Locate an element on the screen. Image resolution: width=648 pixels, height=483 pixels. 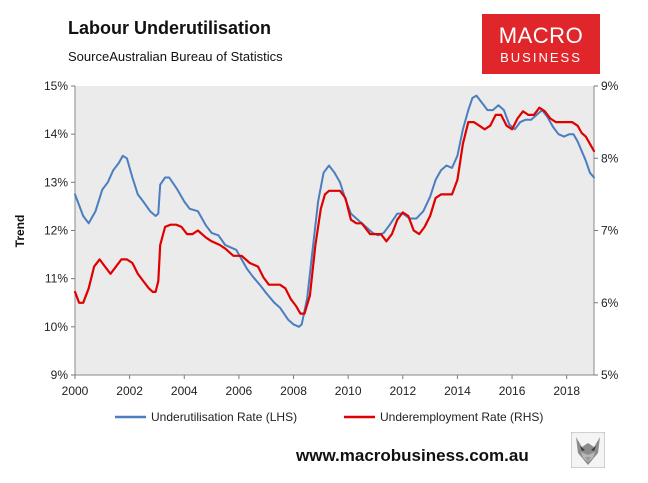
chart-source: SourceAustralian Bureau of Statistics is located at coordinates (175, 56).